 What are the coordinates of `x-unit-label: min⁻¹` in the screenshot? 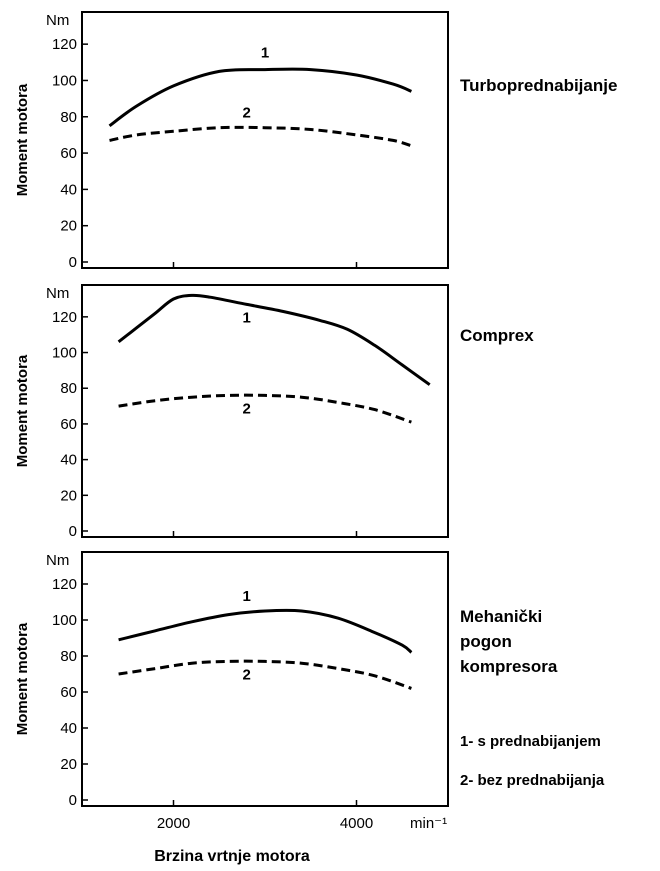 It's located at (428, 823).